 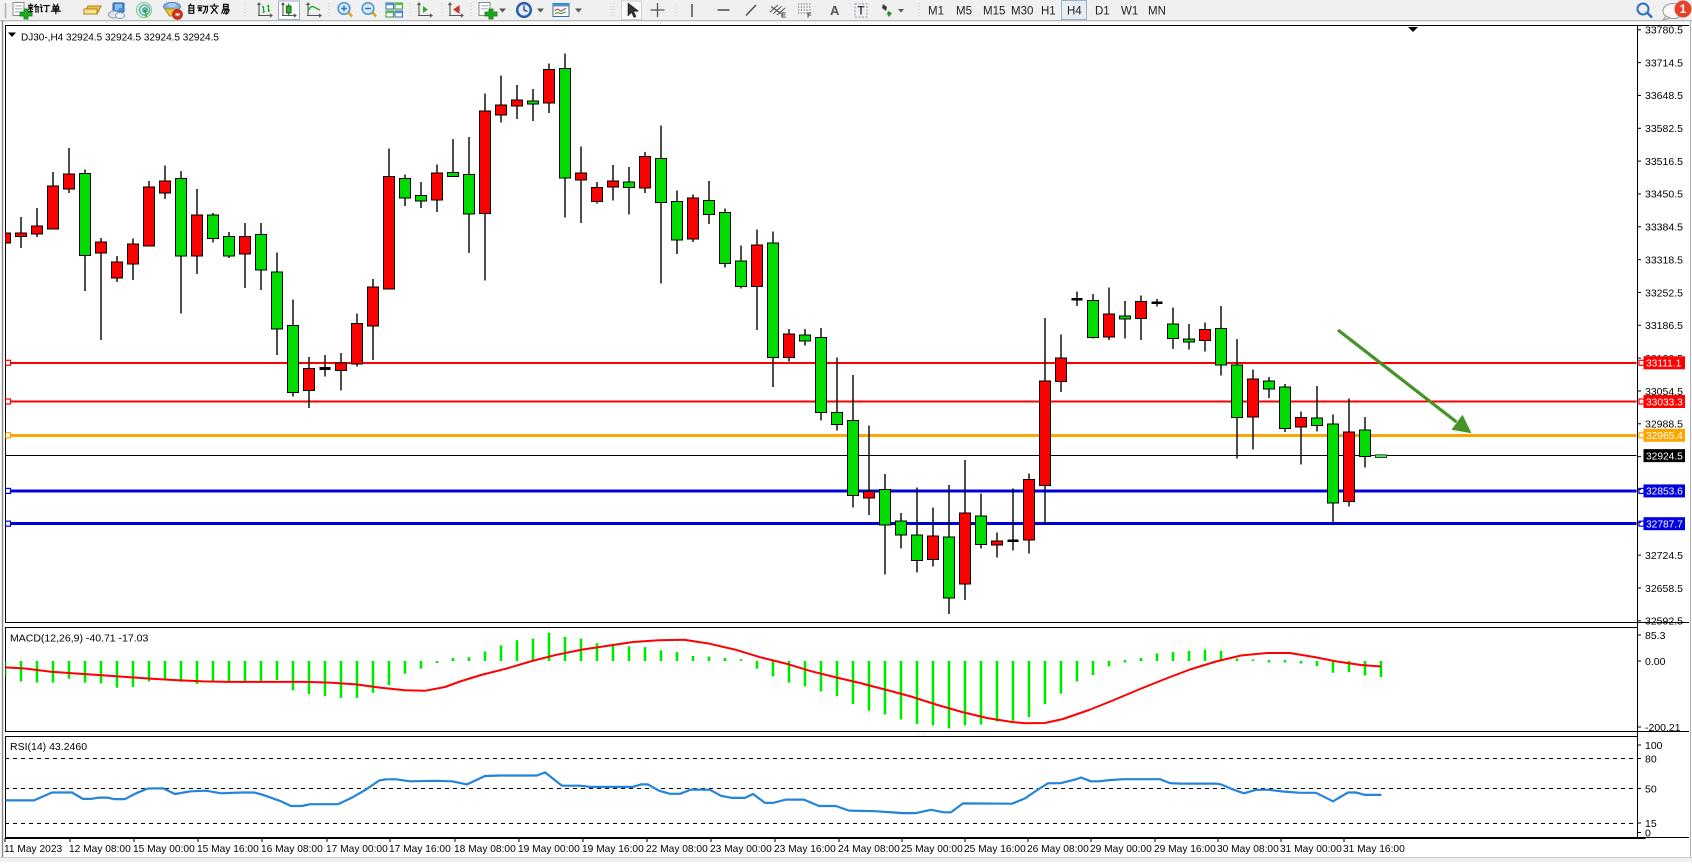 What do you see at coordinates (1664, 326) in the screenshot?
I see `svg-text: 33186.5` at bounding box center [1664, 326].